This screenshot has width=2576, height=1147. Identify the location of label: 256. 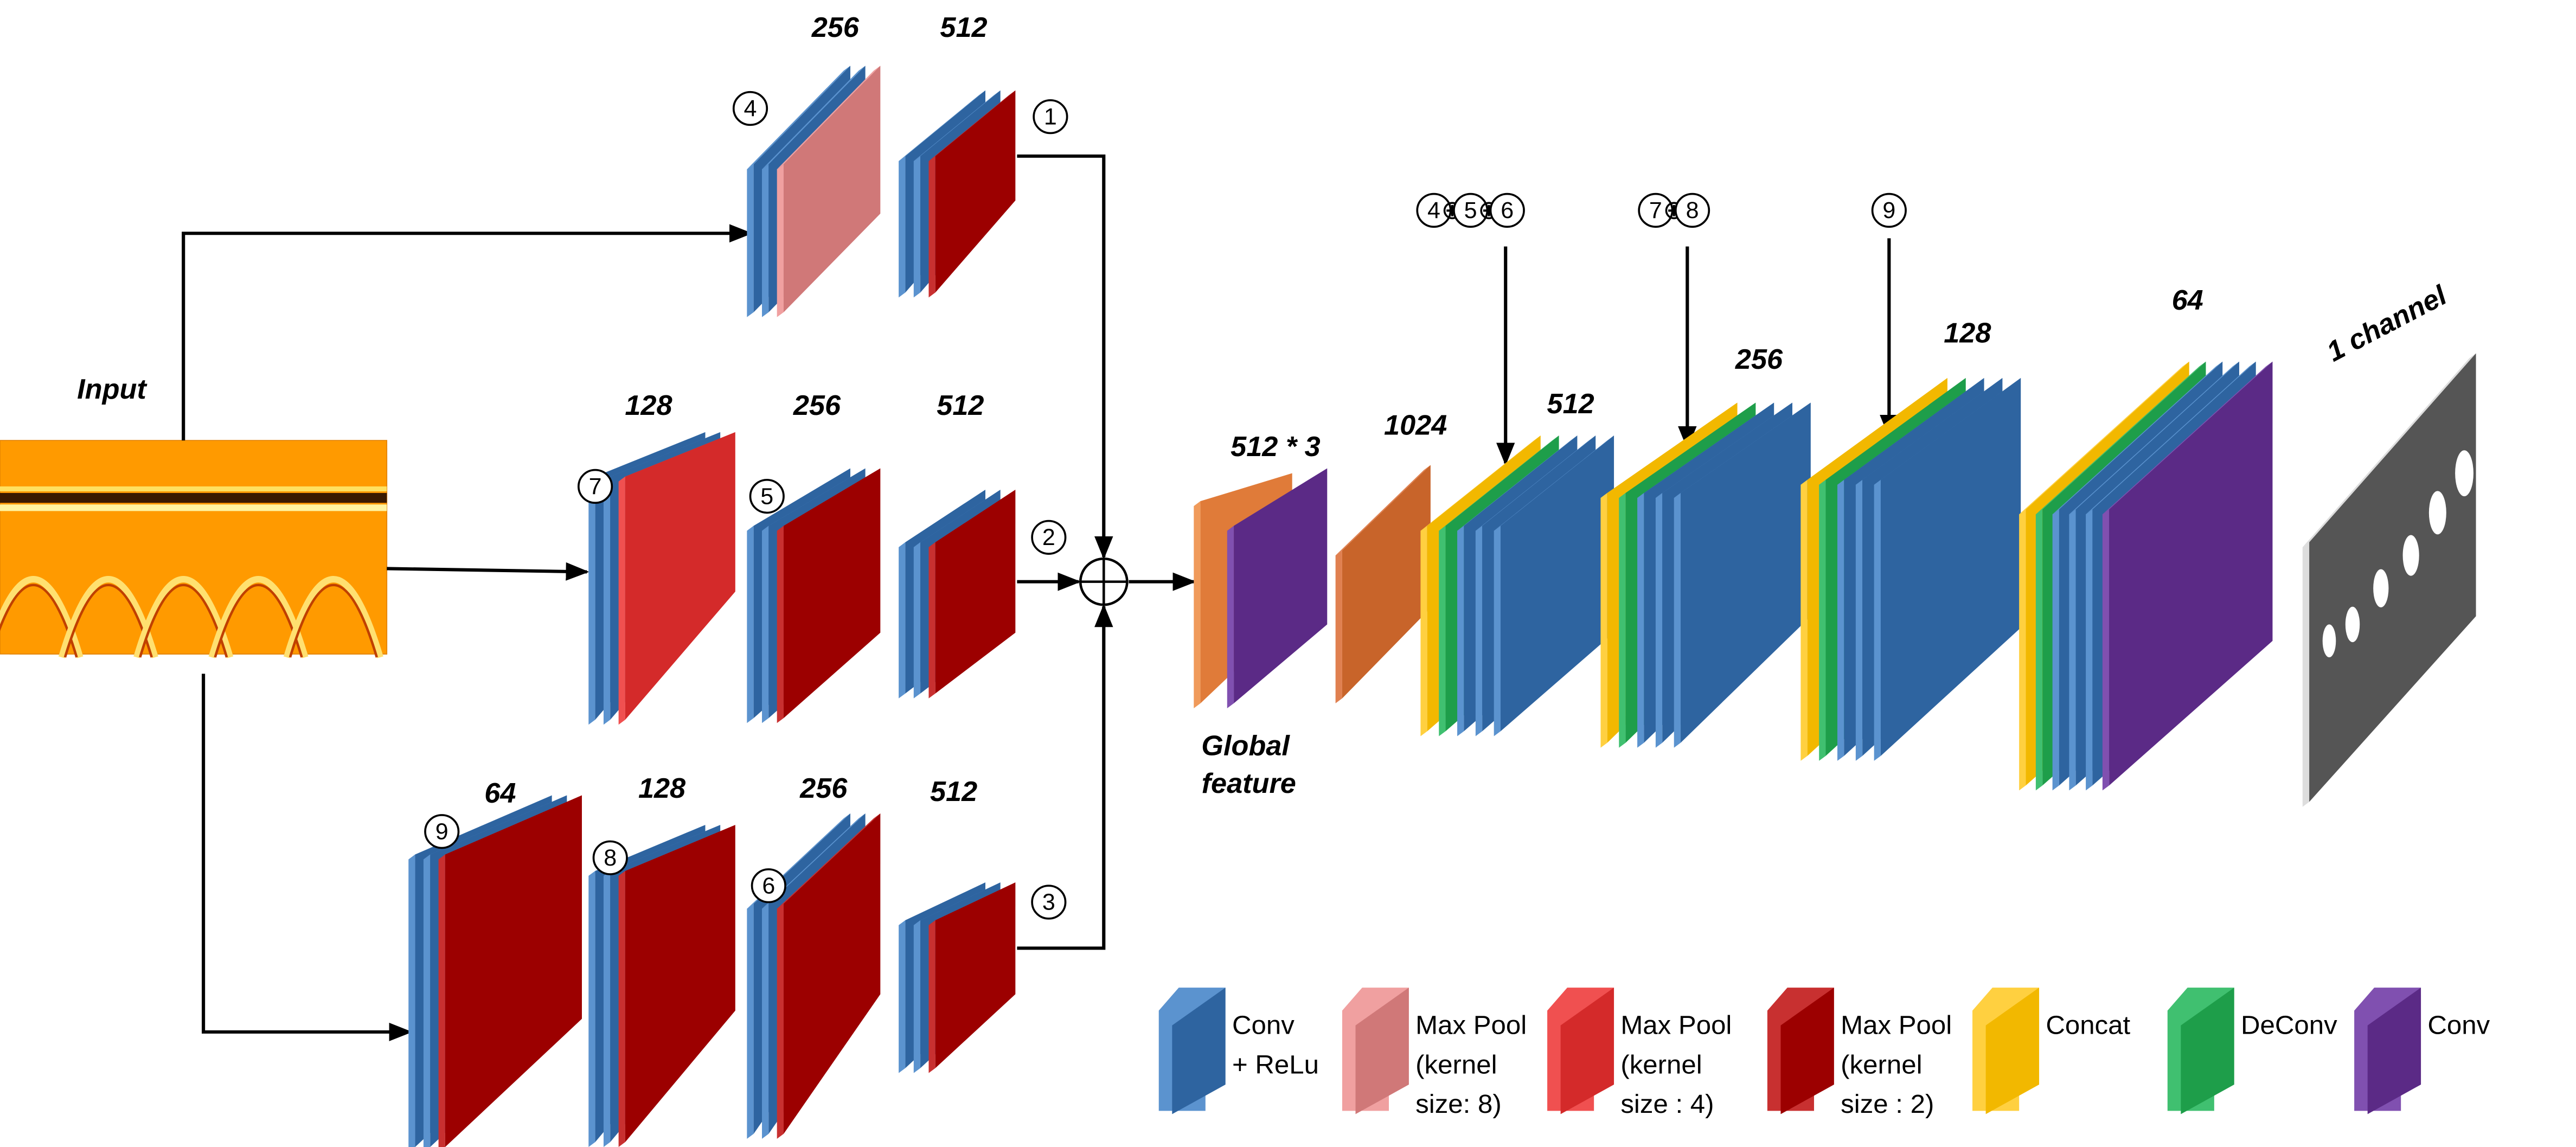
(817, 405).